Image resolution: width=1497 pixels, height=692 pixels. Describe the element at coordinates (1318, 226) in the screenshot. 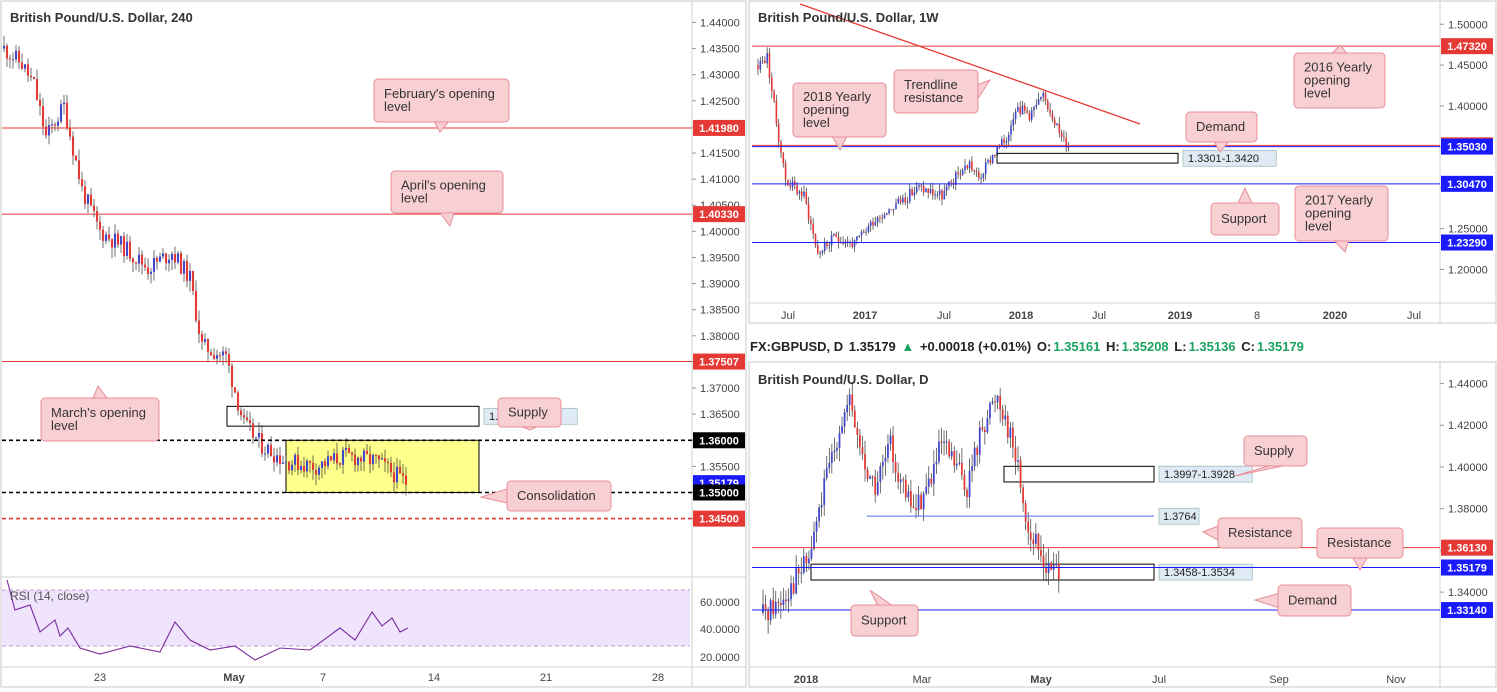

I see `callout-text: level` at that location.